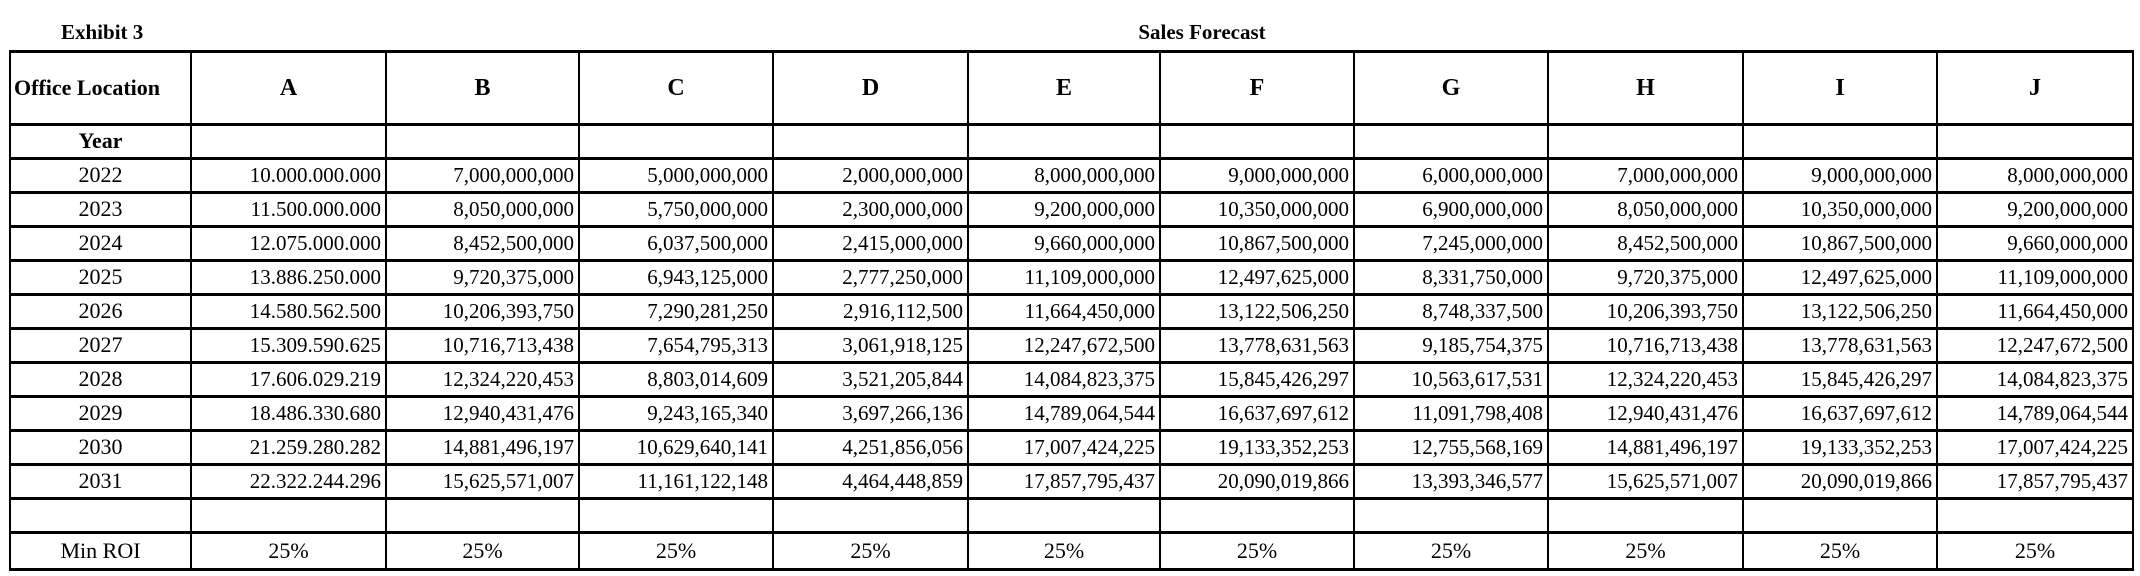  Describe the element at coordinates (1064, 243) in the screenshot. I see `value-cell-e: 9,660,000,000` at that location.